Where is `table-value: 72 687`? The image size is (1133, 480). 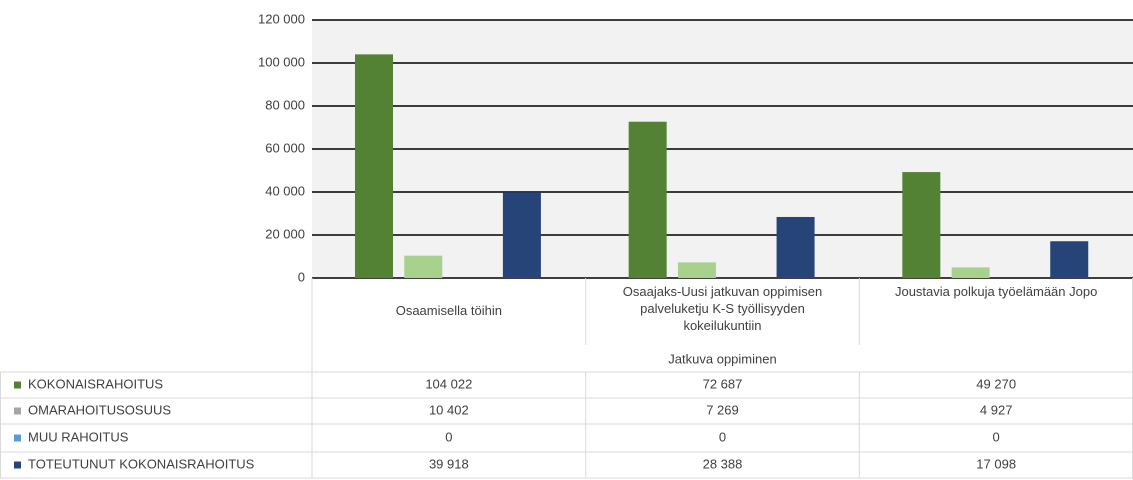 table-value: 72 687 is located at coordinates (723, 383).